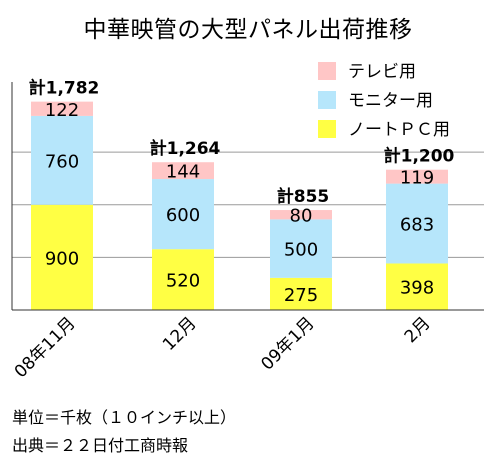 This screenshot has width=496, height=463. What do you see at coordinates (124, 417) in the screenshot?
I see `unit-note: 単位＝千枚（１０インチ以上）` at bounding box center [124, 417].